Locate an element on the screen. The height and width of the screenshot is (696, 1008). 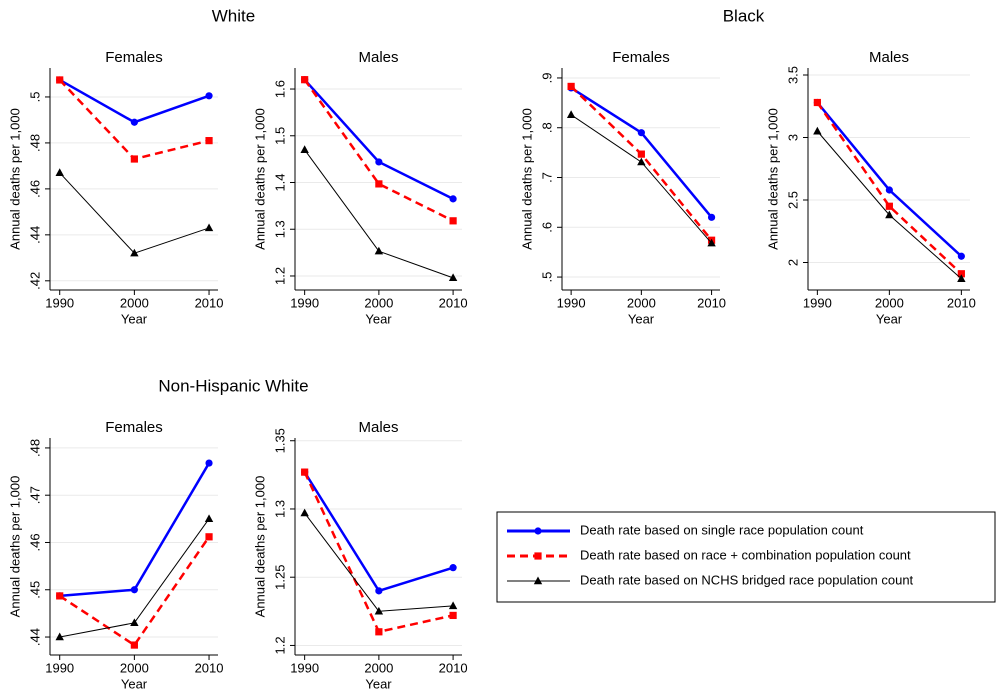
y-tick-label: .5 is located at coordinates (546, 277).